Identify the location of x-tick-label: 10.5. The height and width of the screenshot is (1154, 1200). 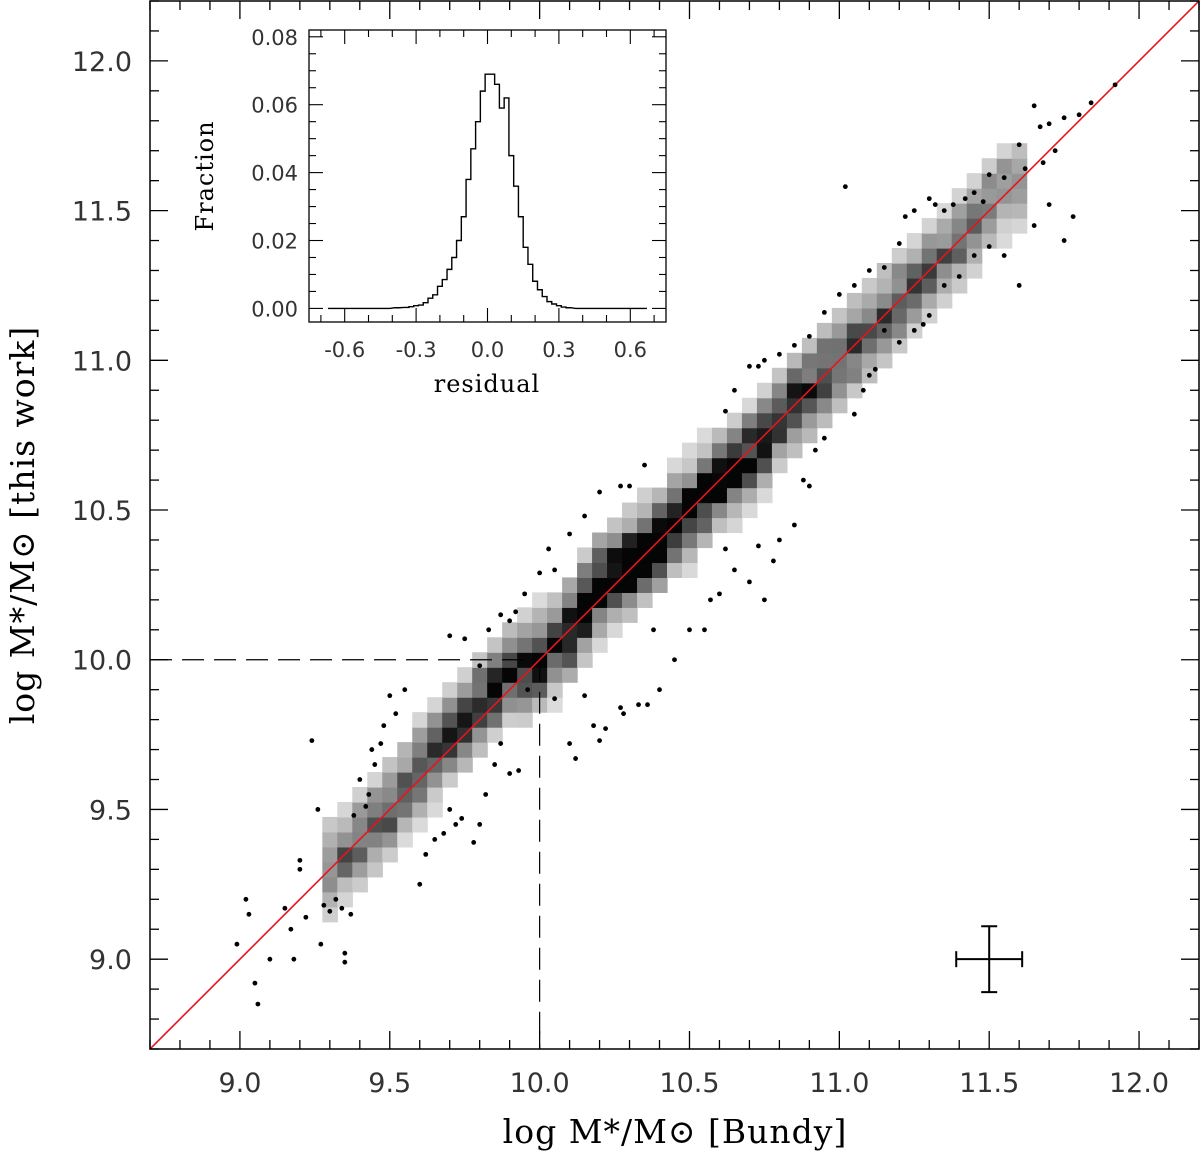
(689, 1083).